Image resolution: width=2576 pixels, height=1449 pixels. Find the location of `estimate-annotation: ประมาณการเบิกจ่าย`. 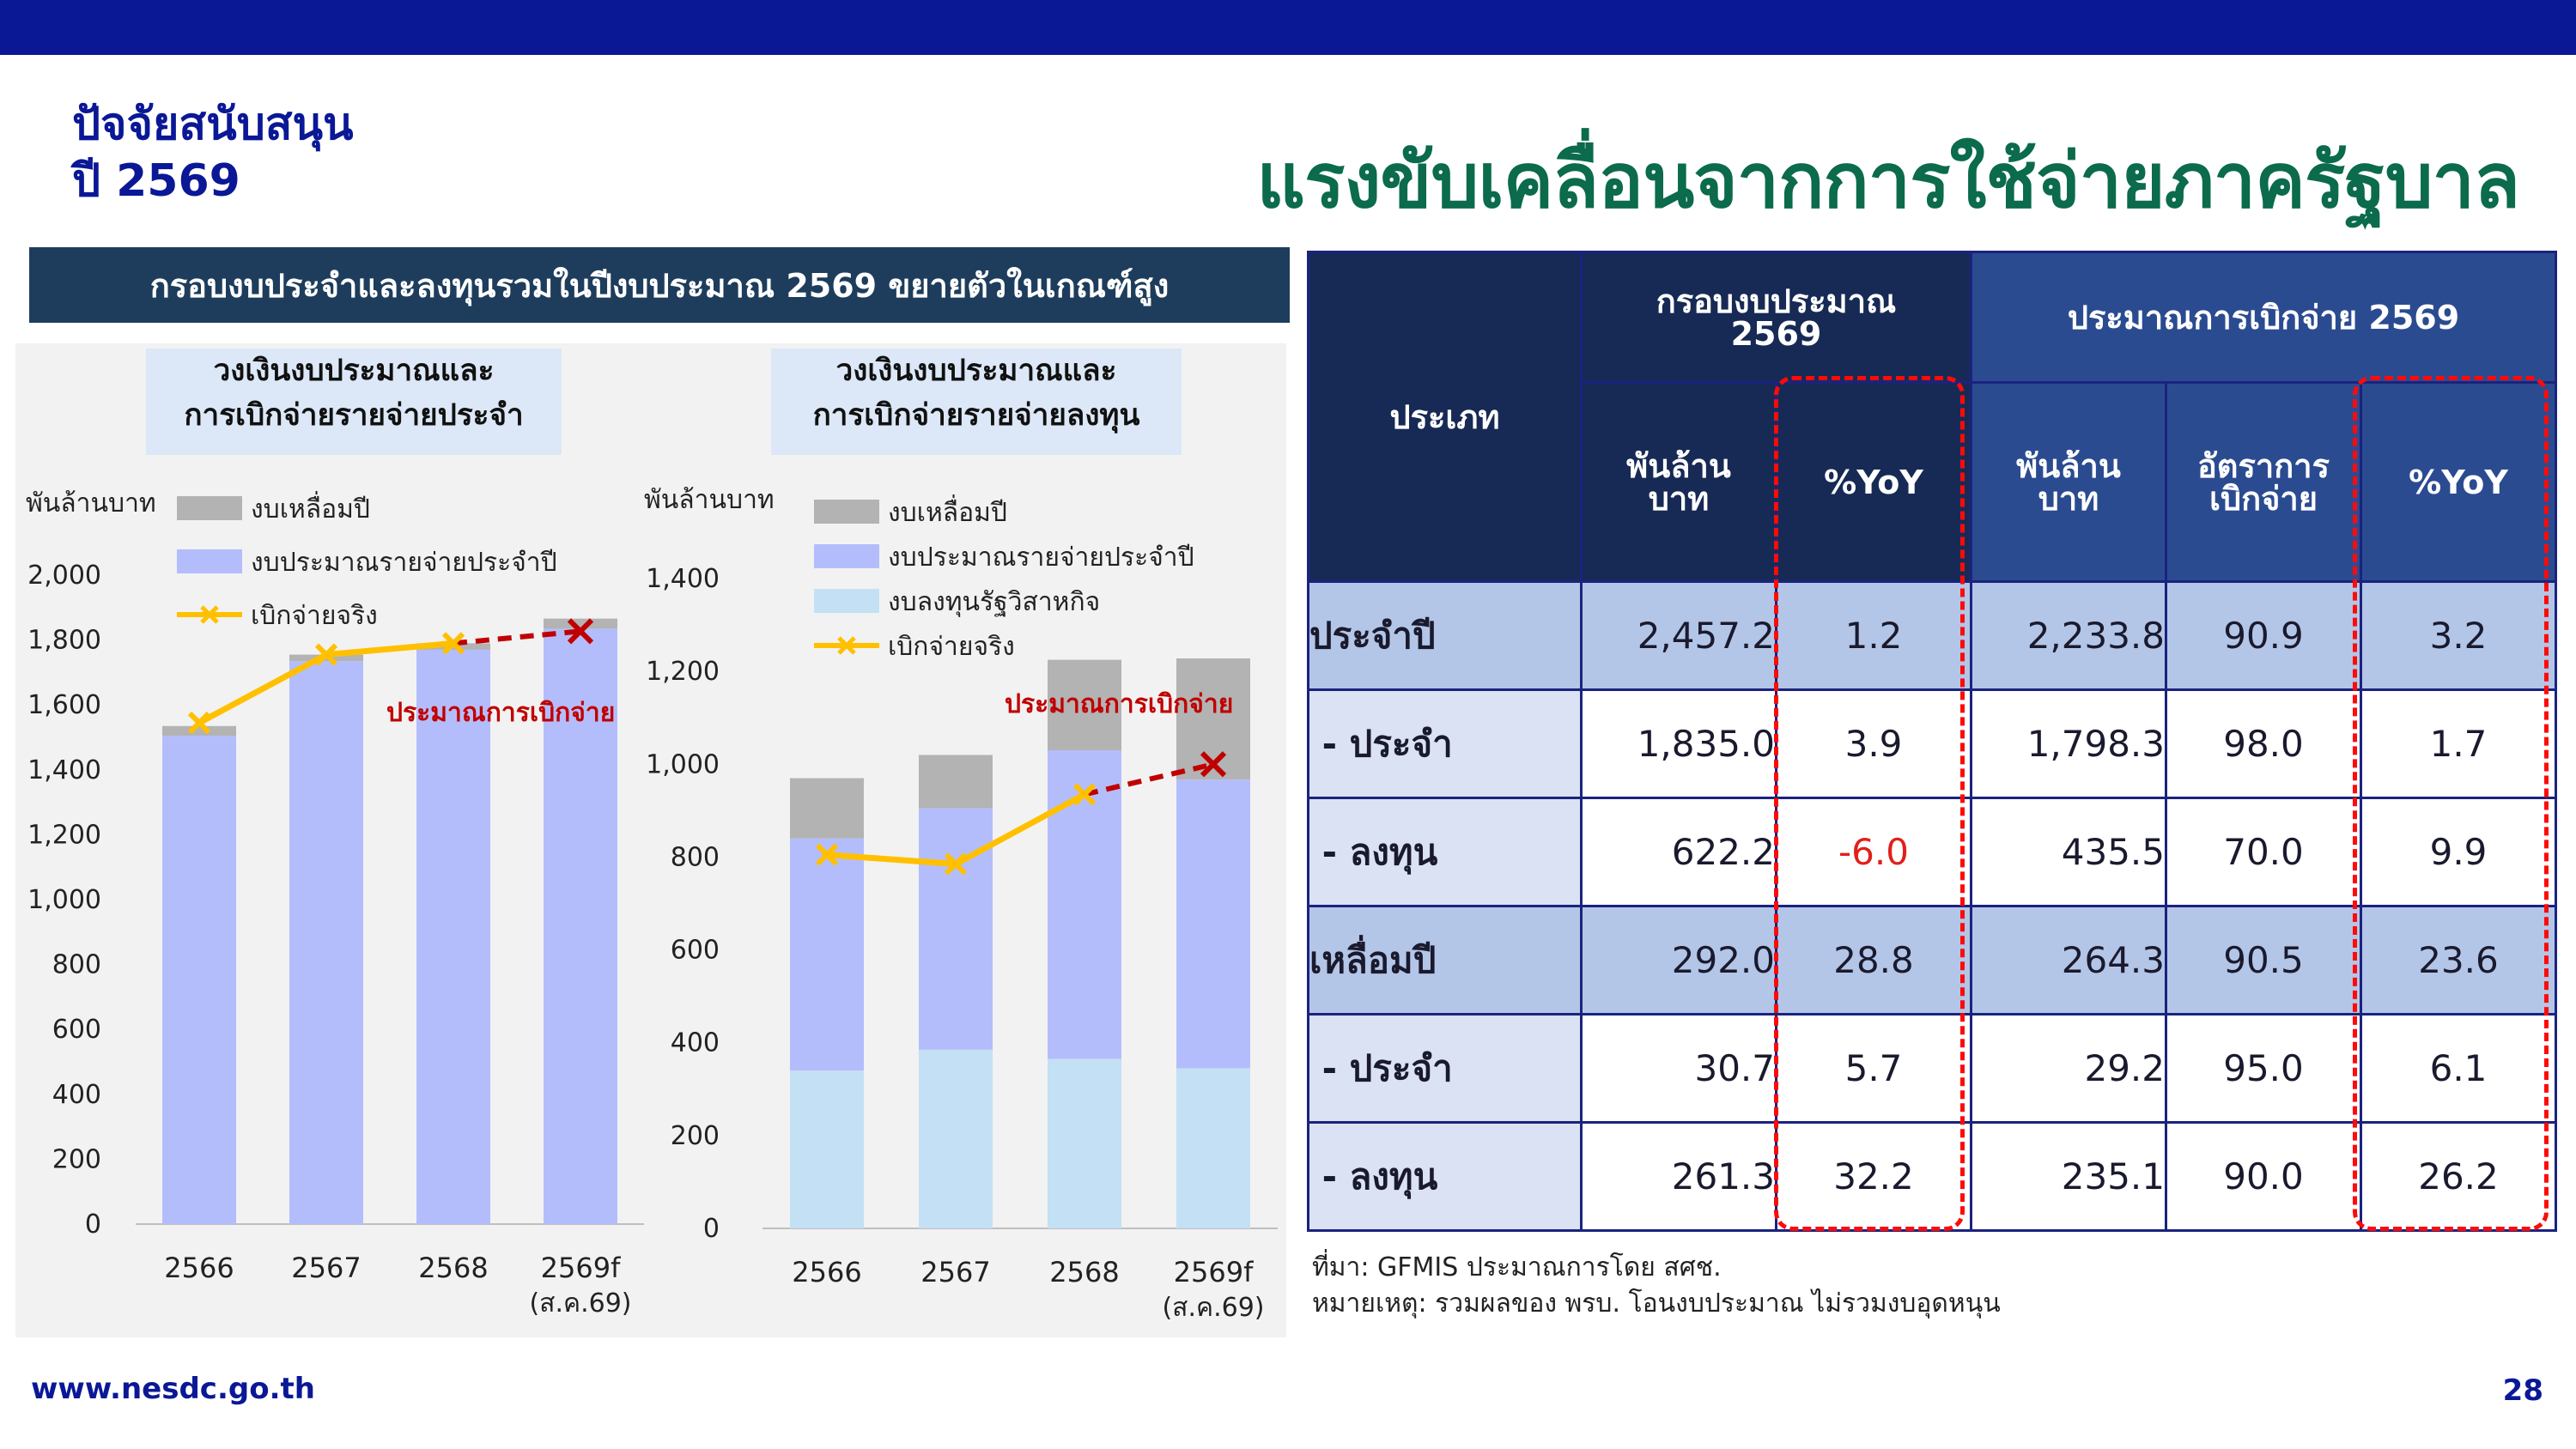

estimate-annotation: ประมาณการเบิกจ่าย is located at coordinates (501, 713).